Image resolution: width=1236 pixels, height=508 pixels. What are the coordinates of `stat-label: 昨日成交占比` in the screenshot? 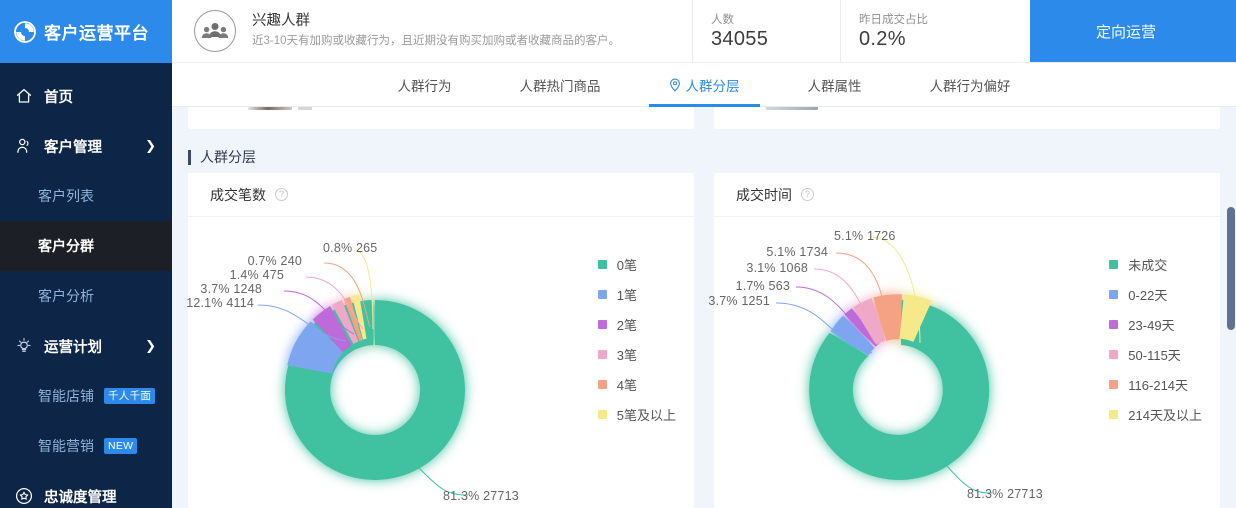 It's located at (893, 20).